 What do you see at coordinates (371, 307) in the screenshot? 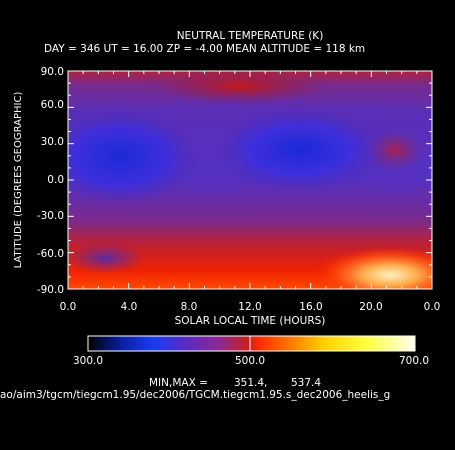
I see `x-tick-label: 20.0` at bounding box center [371, 307].